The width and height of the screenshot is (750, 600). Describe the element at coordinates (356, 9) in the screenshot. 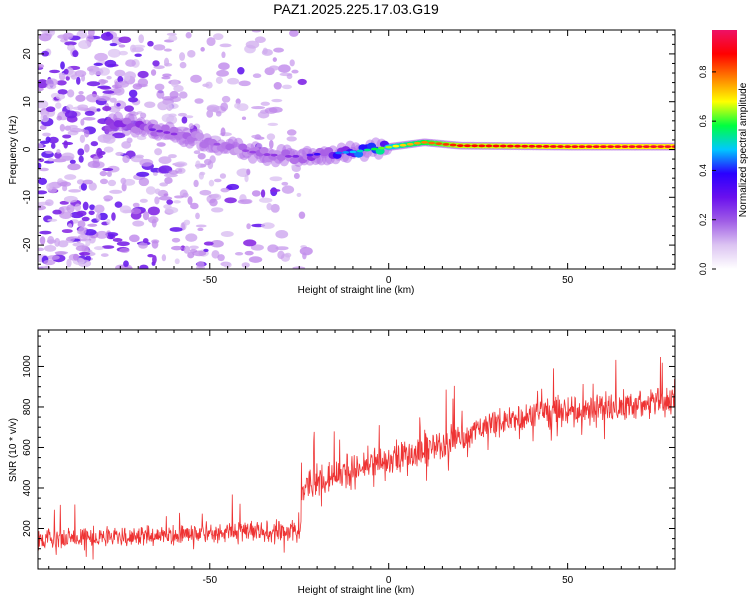

I see `figure-title: PAZ1.2025.225.17.03.G19` at that location.